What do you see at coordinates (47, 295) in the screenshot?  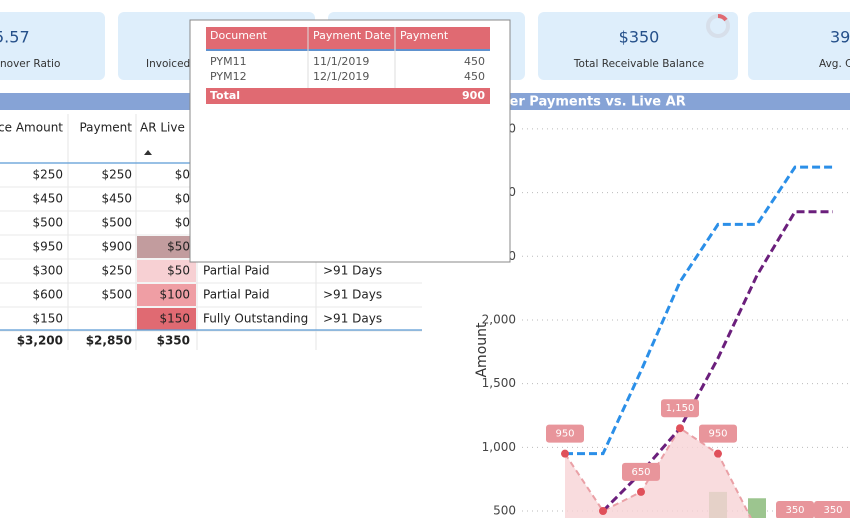 I see `table-cell: $600` at bounding box center [47, 295].